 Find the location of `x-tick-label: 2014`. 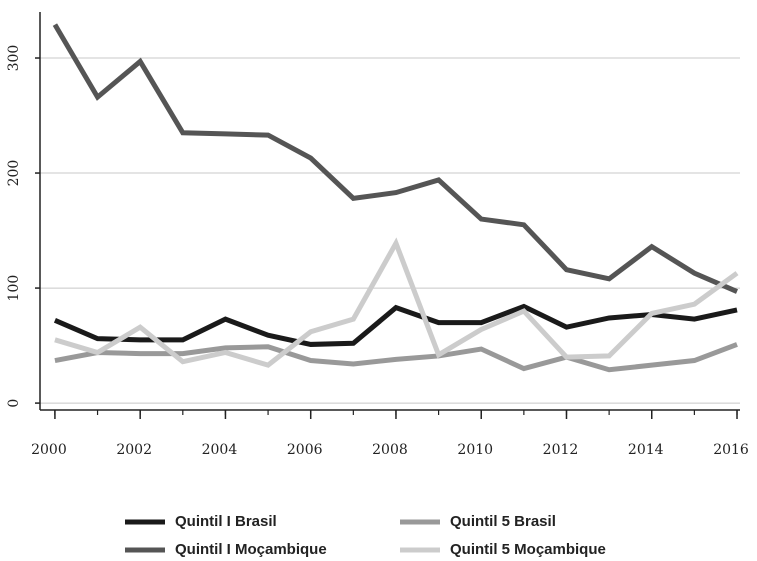

x-tick-label: 2014 is located at coordinates (646, 450).